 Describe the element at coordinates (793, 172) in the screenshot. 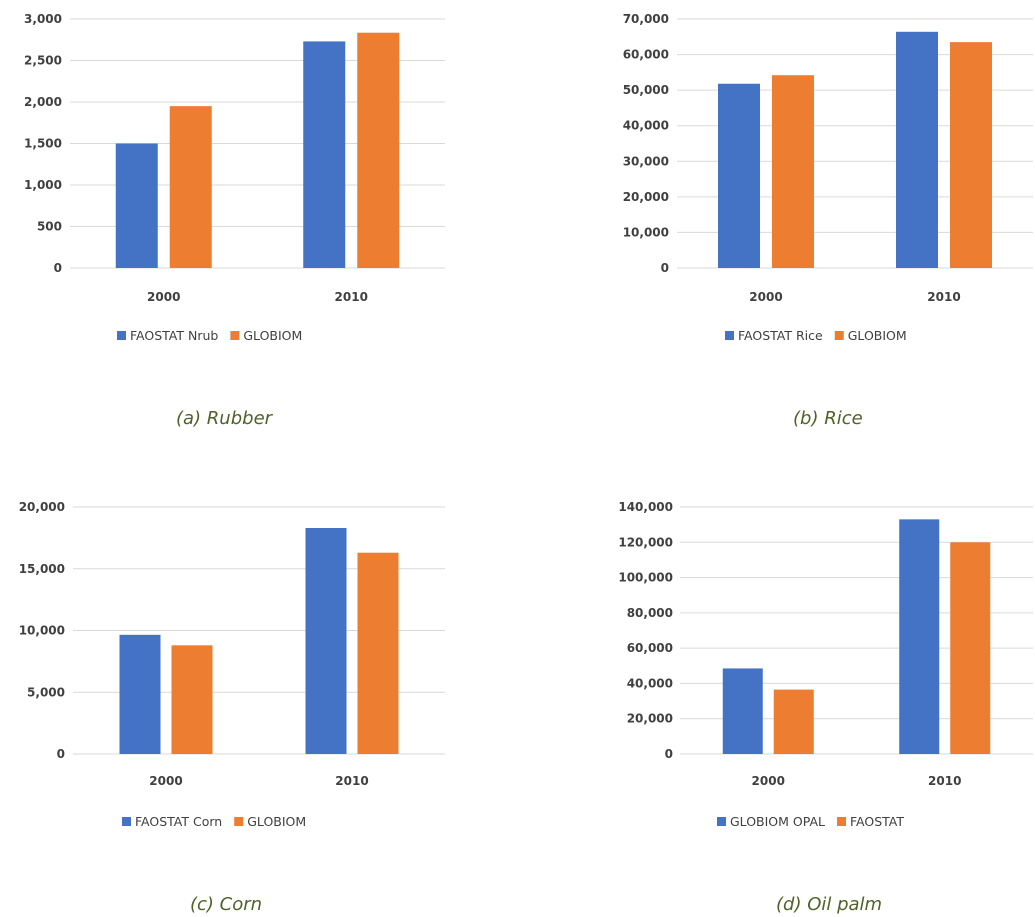

I see `bar-rice-1-2000` at that location.